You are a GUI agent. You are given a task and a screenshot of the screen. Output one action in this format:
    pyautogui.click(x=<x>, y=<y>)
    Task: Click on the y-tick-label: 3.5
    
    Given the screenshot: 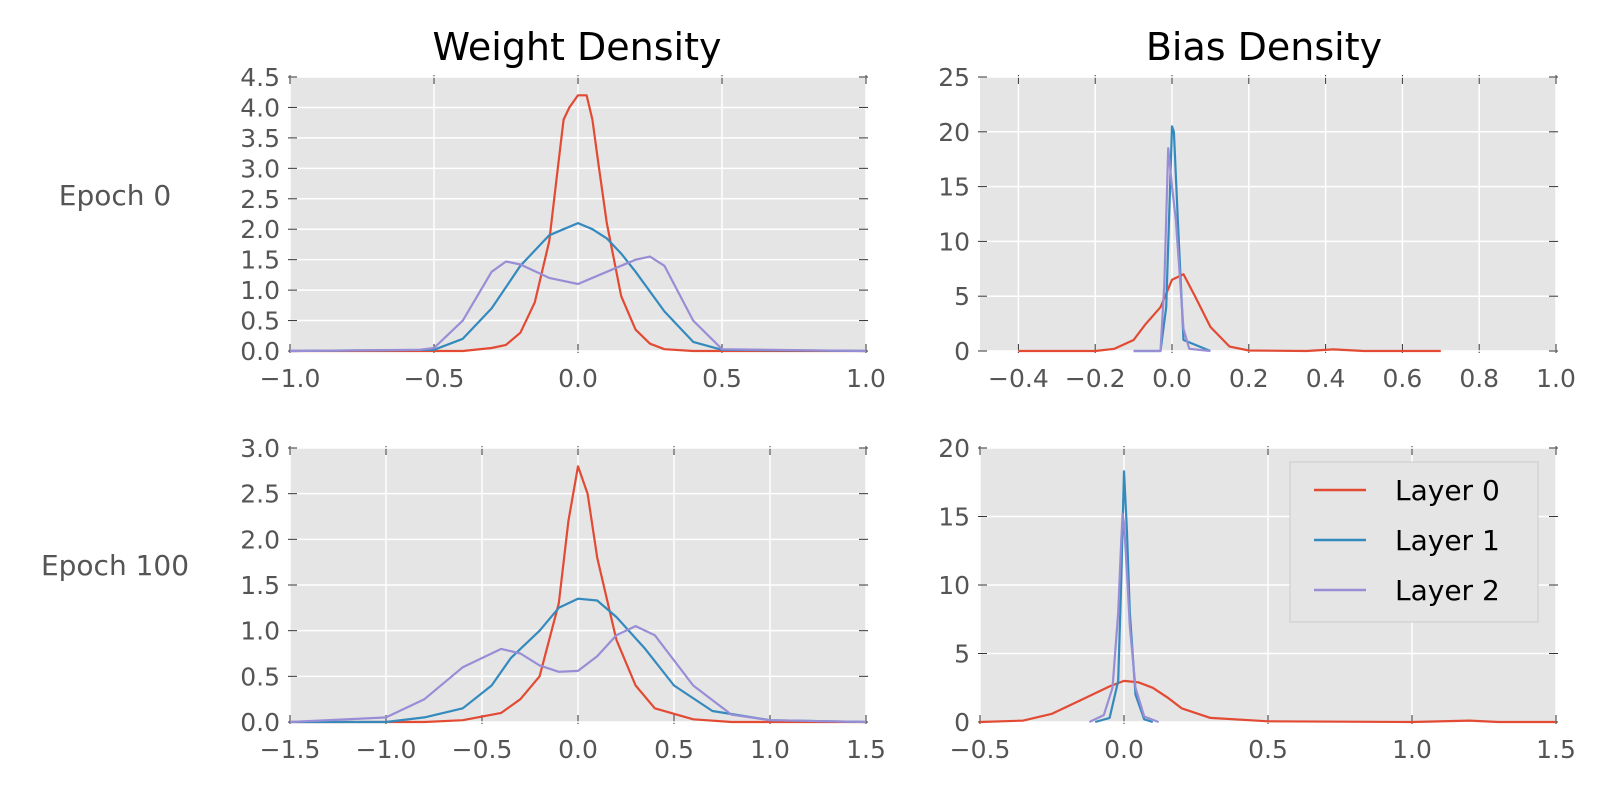 What is the action you would take?
    pyautogui.click(x=260, y=138)
    